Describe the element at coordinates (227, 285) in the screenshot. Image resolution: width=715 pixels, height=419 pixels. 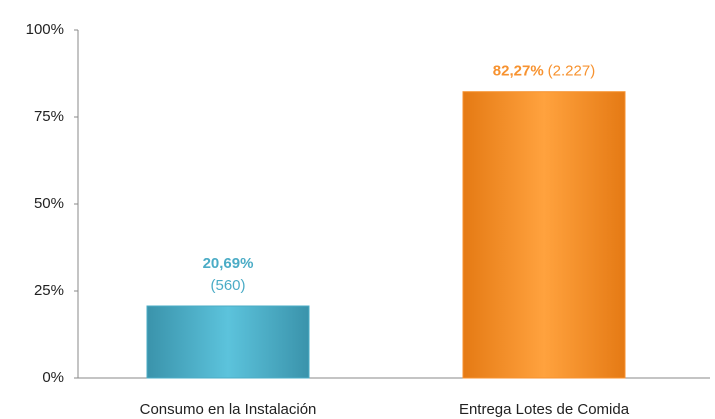
I see `count-label: (560)` at that location.